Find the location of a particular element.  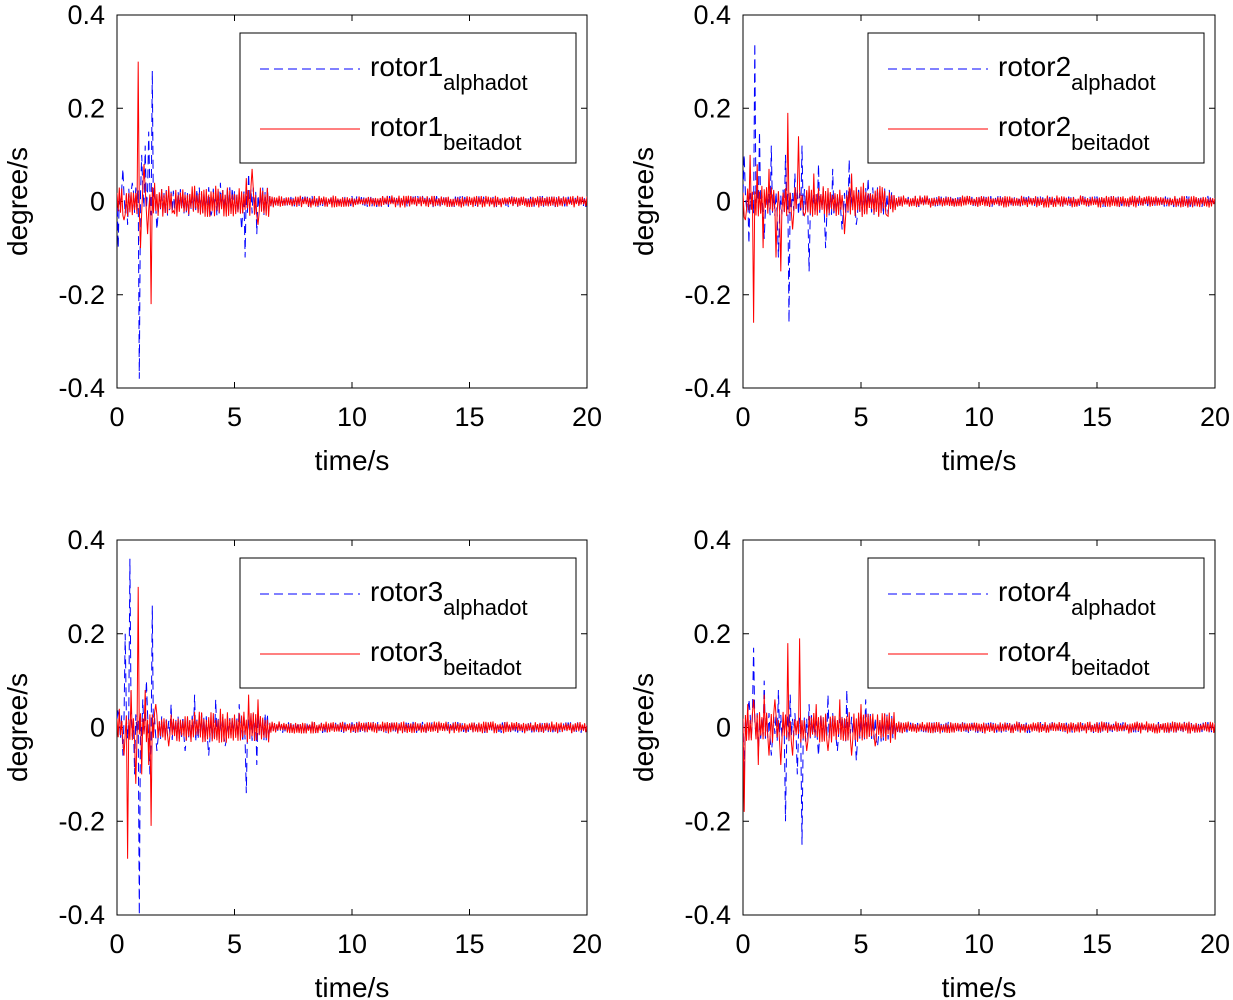

legend-entry-rotor2-alphadot: rotor2alphadot is located at coordinates (1077, 73).